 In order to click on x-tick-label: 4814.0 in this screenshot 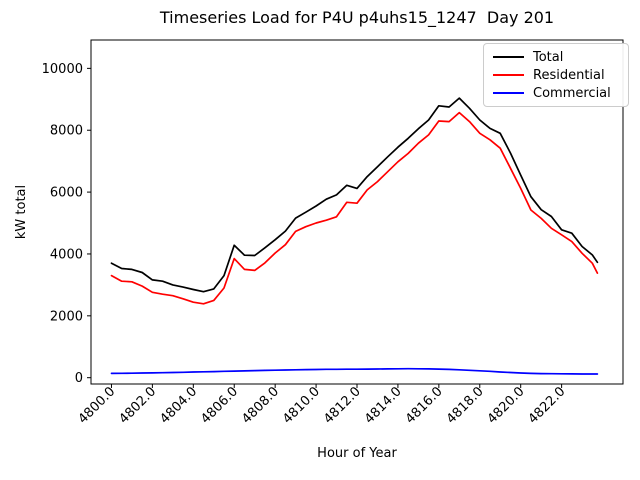, I will do `click(383, 405)`.